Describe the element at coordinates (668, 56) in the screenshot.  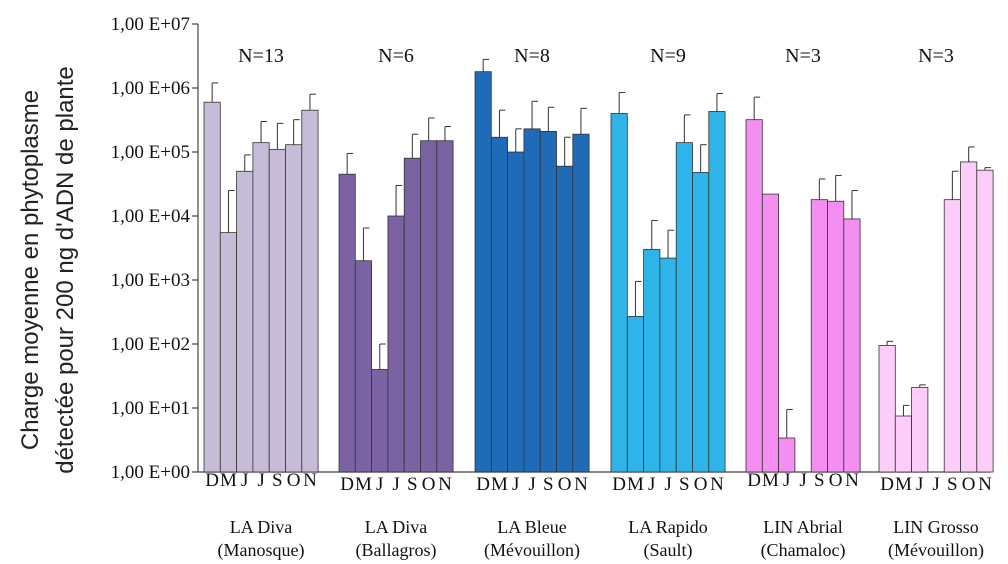
I see `n-label: N=9` at that location.